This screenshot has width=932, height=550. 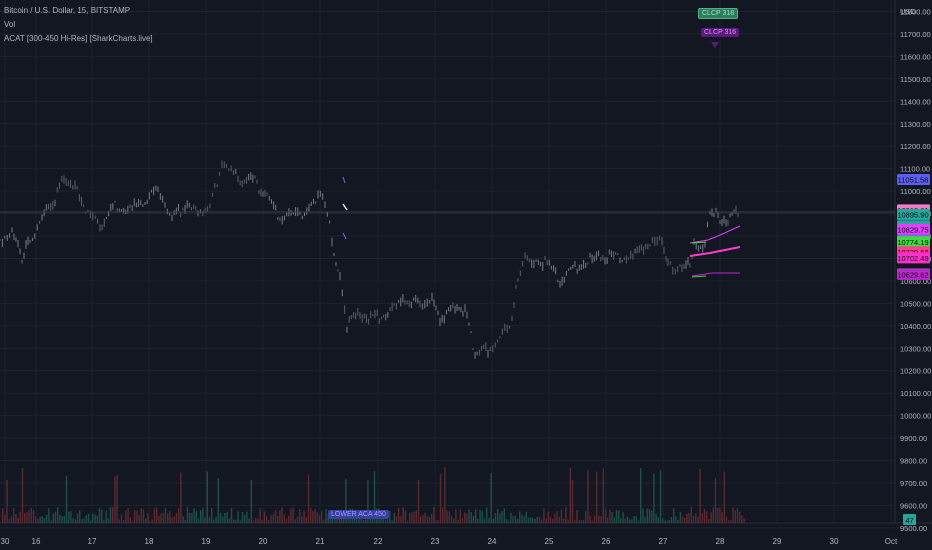 What do you see at coordinates (915, 416) in the screenshot?
I see `price-tick-label: 10000.00` at bounding box center [915, 416].